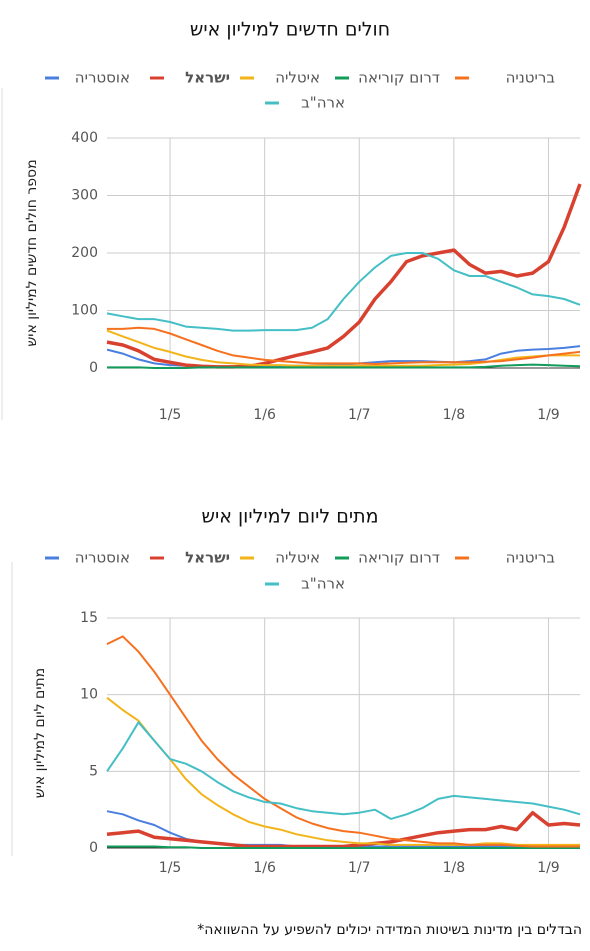  I want to click on y-axis-label: מתים ליום למיליון איש, so click(40, 733).